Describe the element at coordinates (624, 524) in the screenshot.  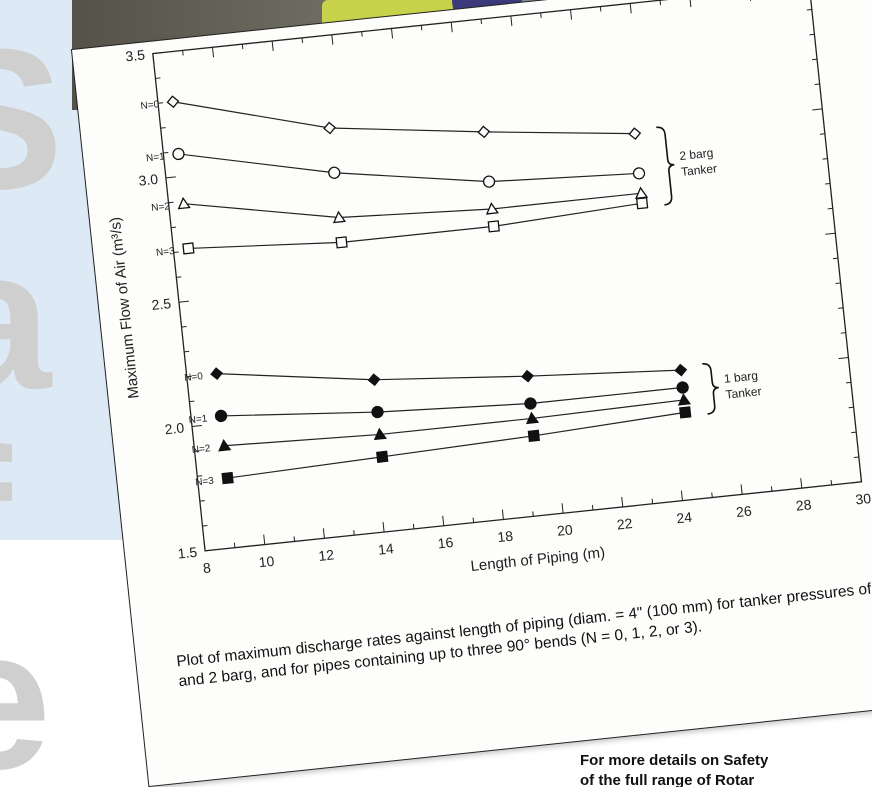
I see `x-tick-label: 22` at that location.